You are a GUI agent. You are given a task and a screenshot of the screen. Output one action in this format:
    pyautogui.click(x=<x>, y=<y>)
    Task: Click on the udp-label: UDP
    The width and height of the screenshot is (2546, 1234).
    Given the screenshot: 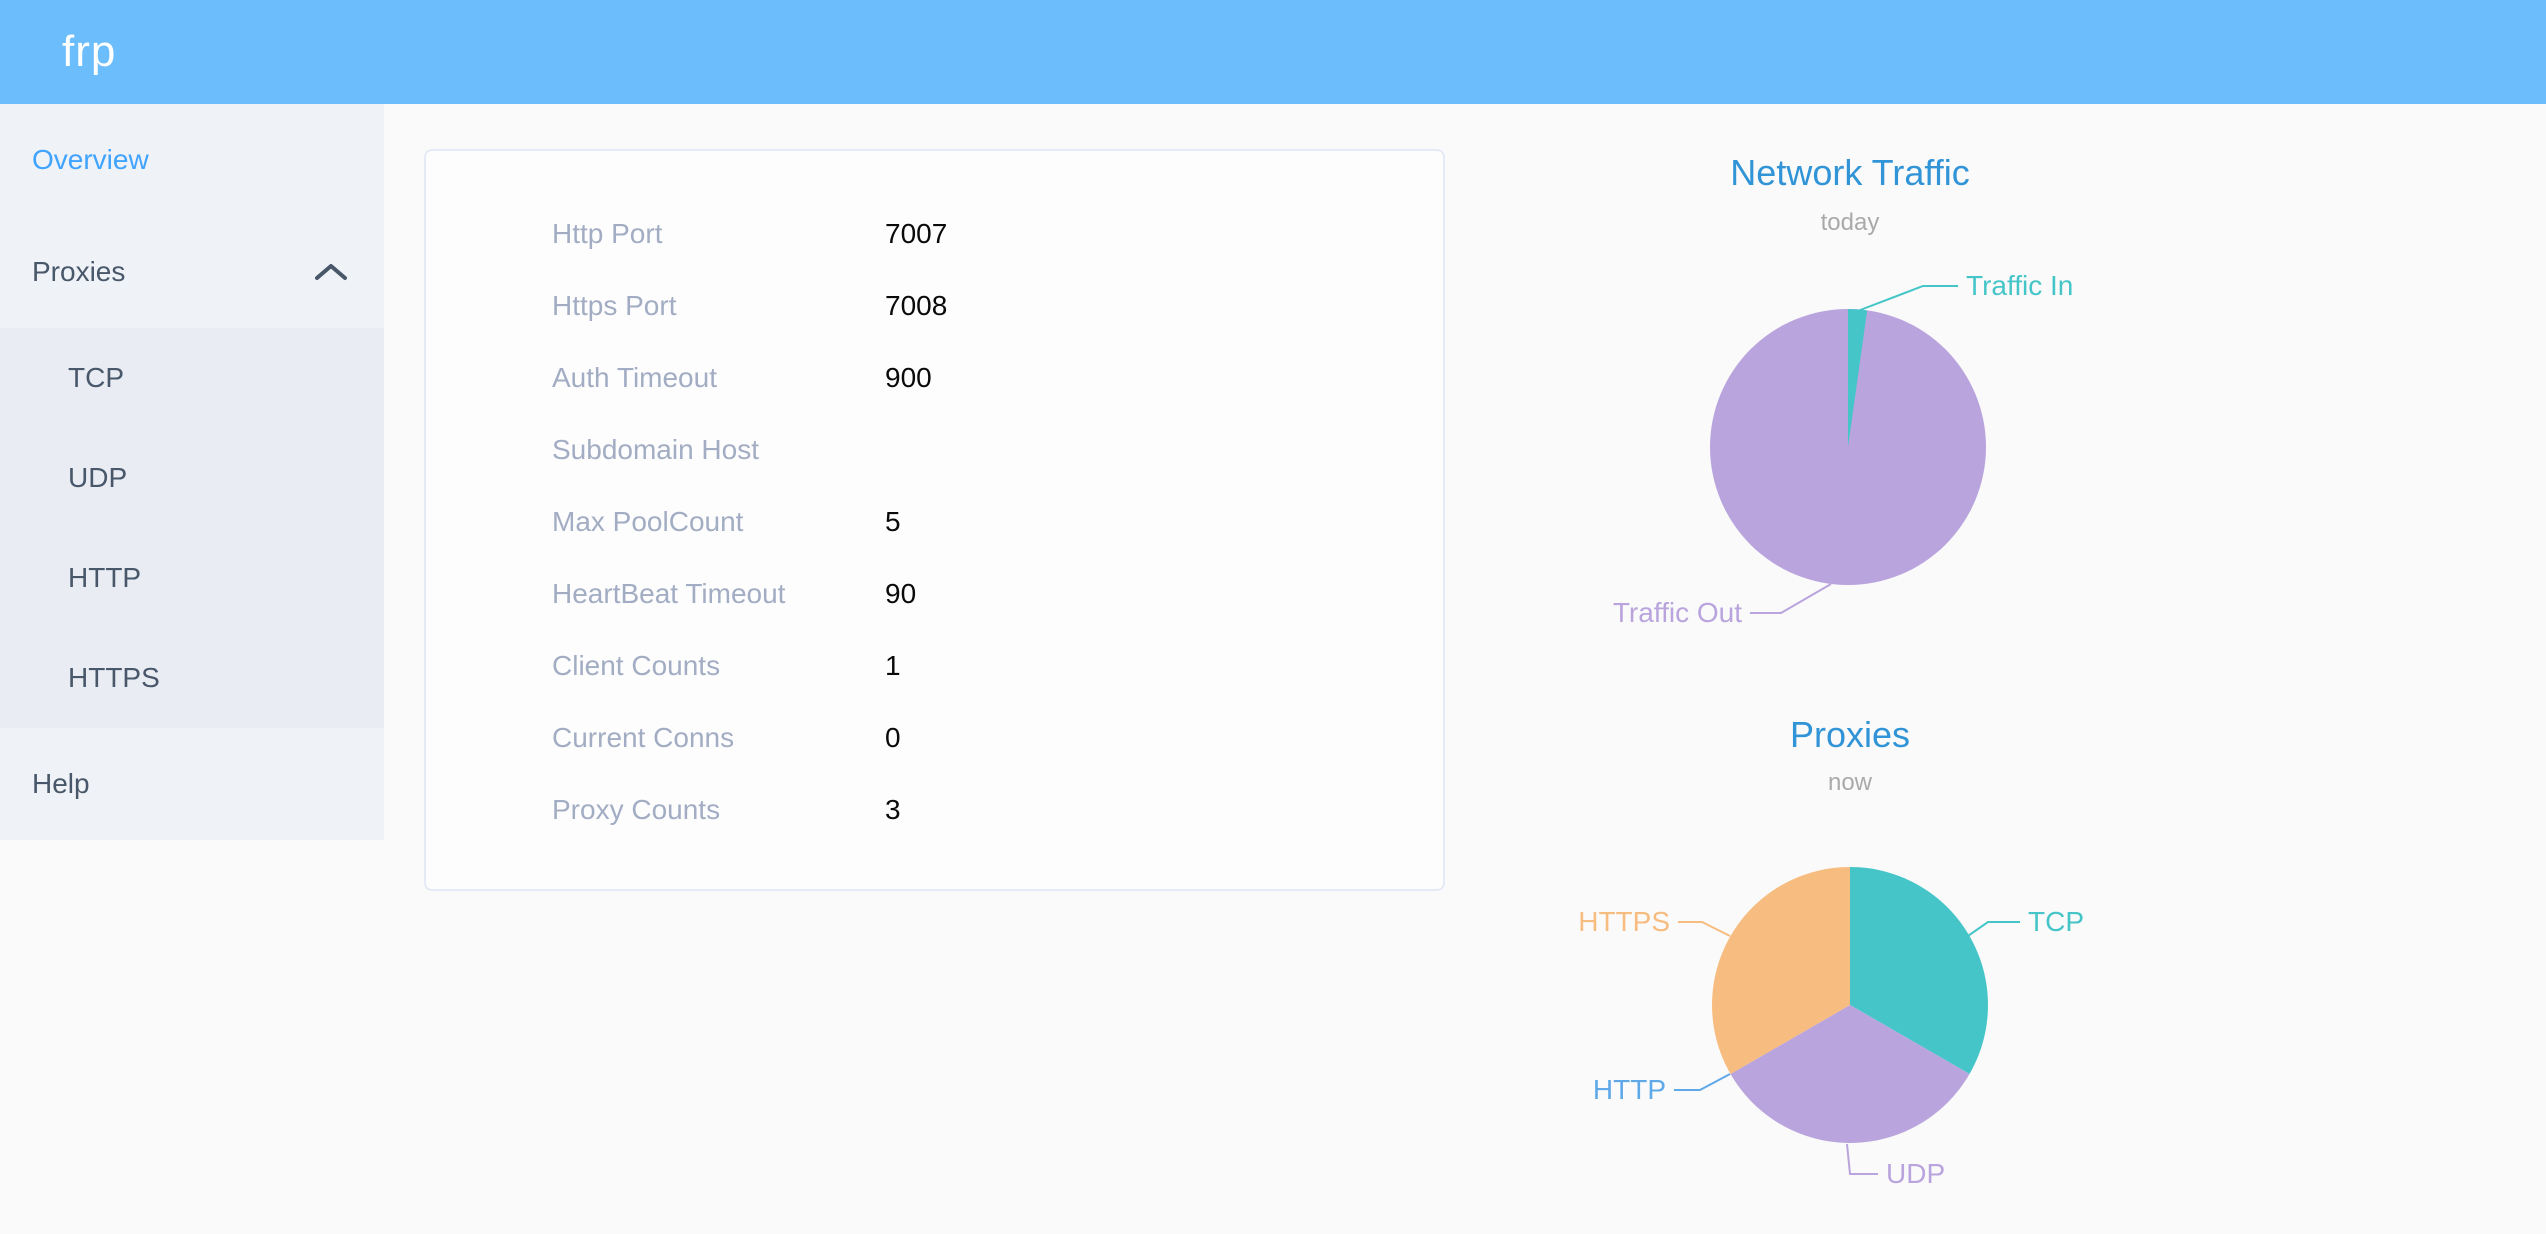 What is the action you would take?
    pyautogui.click(x=1916, y=1173)
    